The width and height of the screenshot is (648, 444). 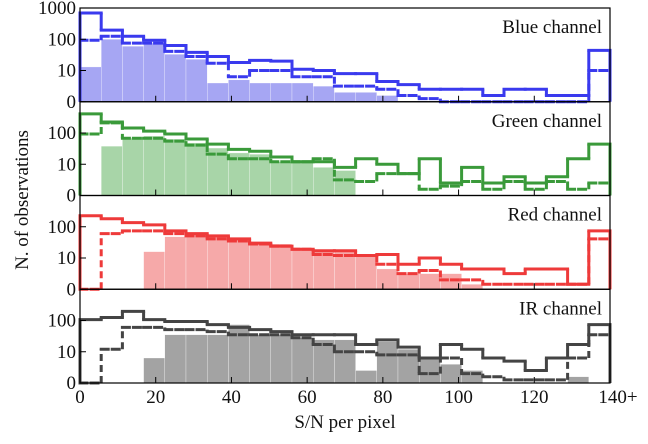 I want to click on x-tick-label: 60, so click(x=307, y=397).